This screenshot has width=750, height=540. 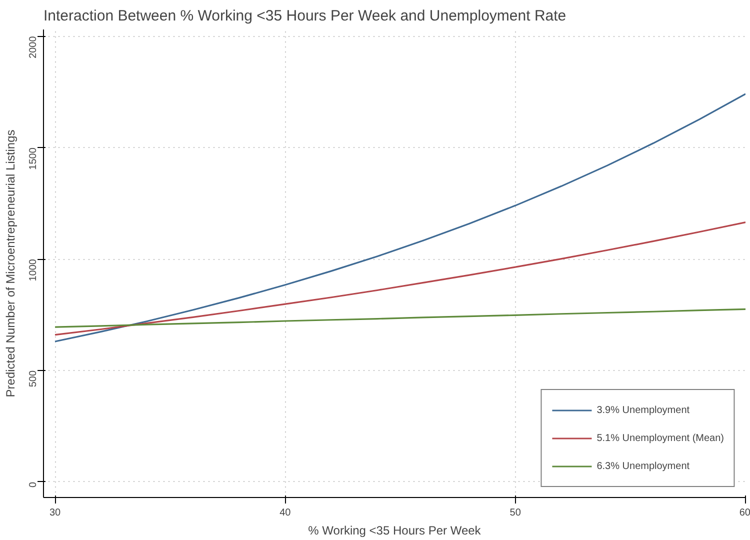 What do you see at coordinates (33, 379) in the screenshot?
I see `y-tick-label: 500` at bounding box center [33, 379].